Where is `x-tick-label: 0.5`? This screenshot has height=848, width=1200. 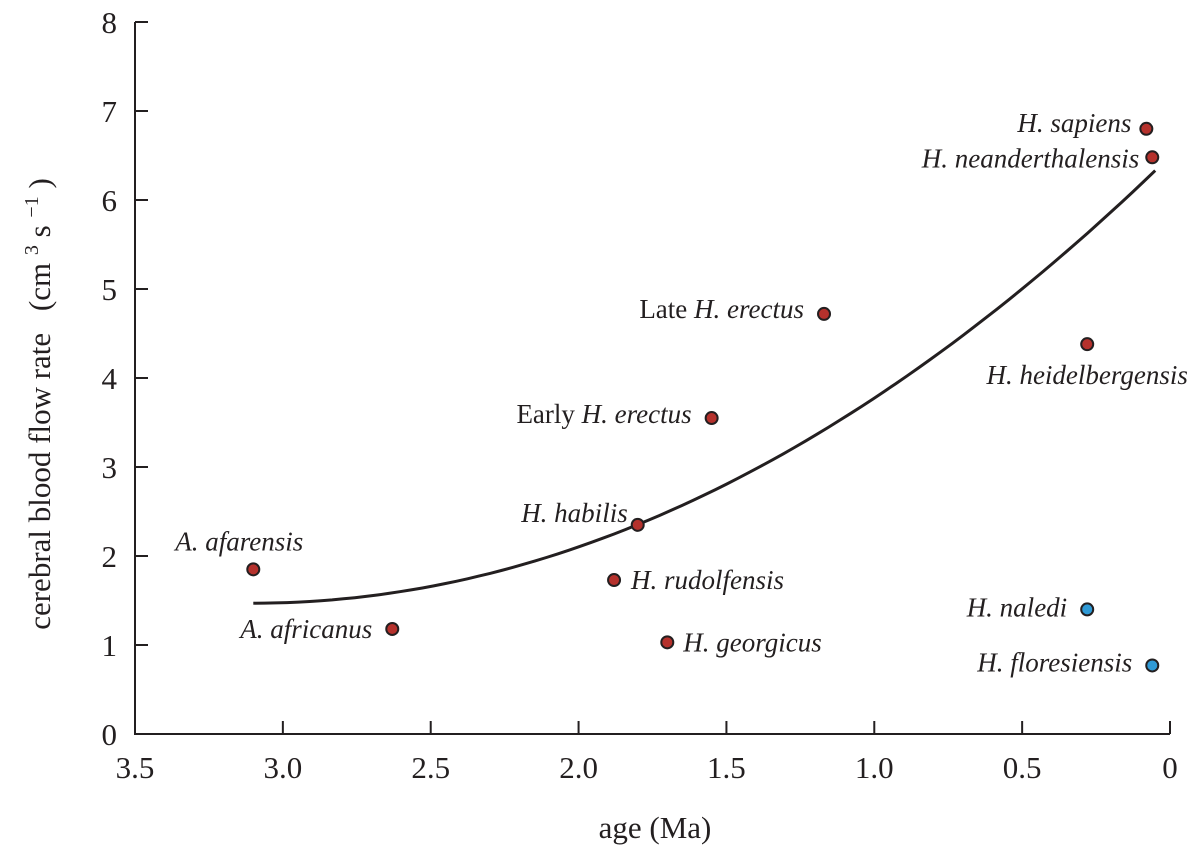 x-tick-label: 0.5 is located at coordinates (1022, 767).